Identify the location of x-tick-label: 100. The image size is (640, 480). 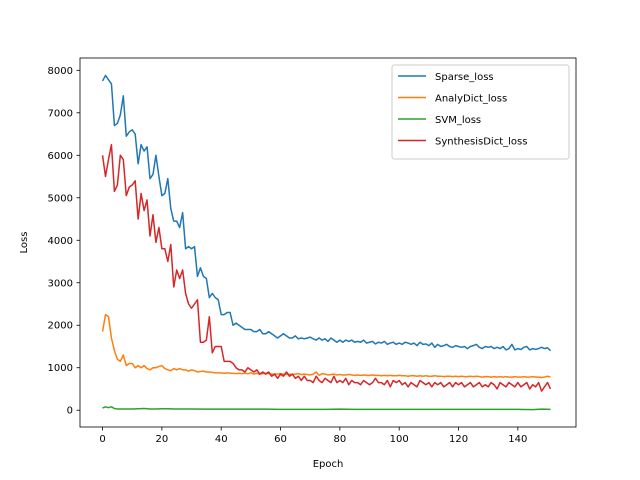
(399, 439).